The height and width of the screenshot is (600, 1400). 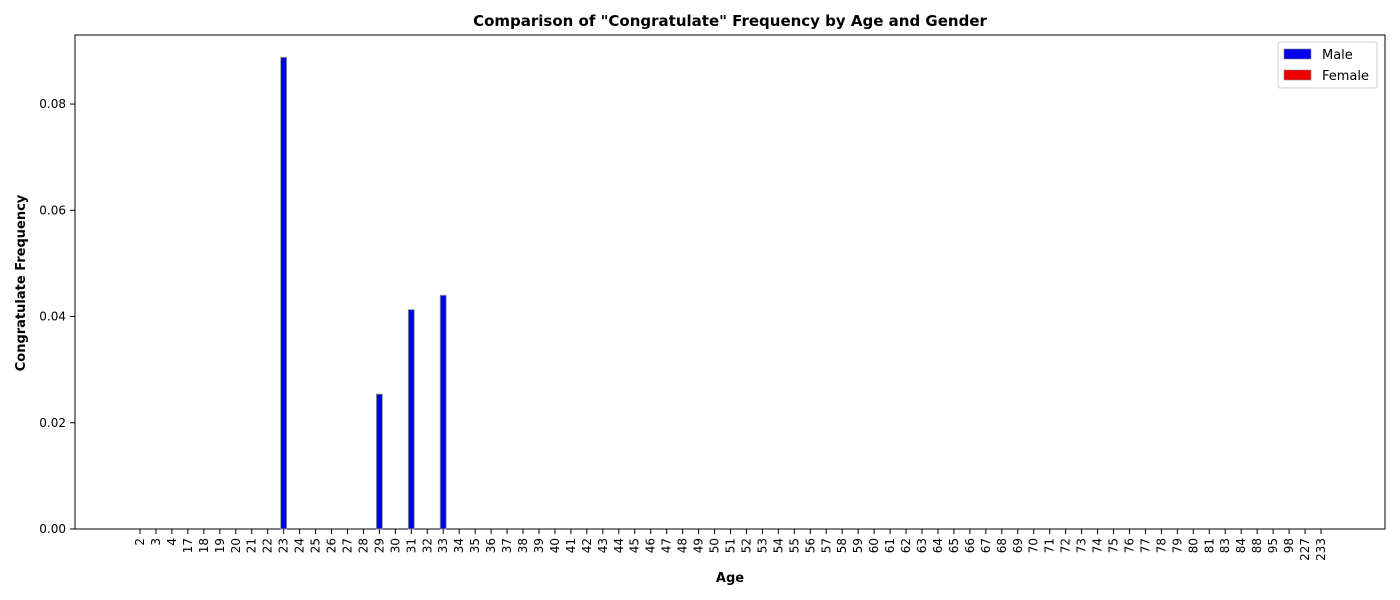 I want to click on x-tick-label: 26, so click(x=332, y=545).